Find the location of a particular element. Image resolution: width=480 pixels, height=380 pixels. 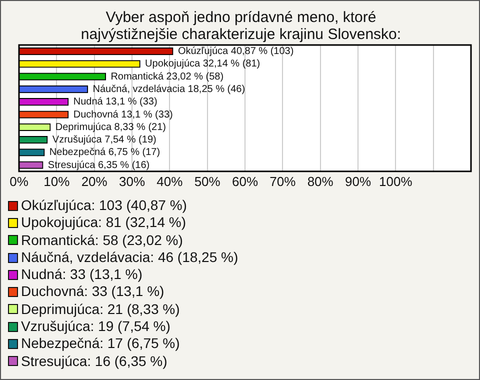

legend-label: Romantická: 58 (23,02 %) is located at coordinates (102, 240).